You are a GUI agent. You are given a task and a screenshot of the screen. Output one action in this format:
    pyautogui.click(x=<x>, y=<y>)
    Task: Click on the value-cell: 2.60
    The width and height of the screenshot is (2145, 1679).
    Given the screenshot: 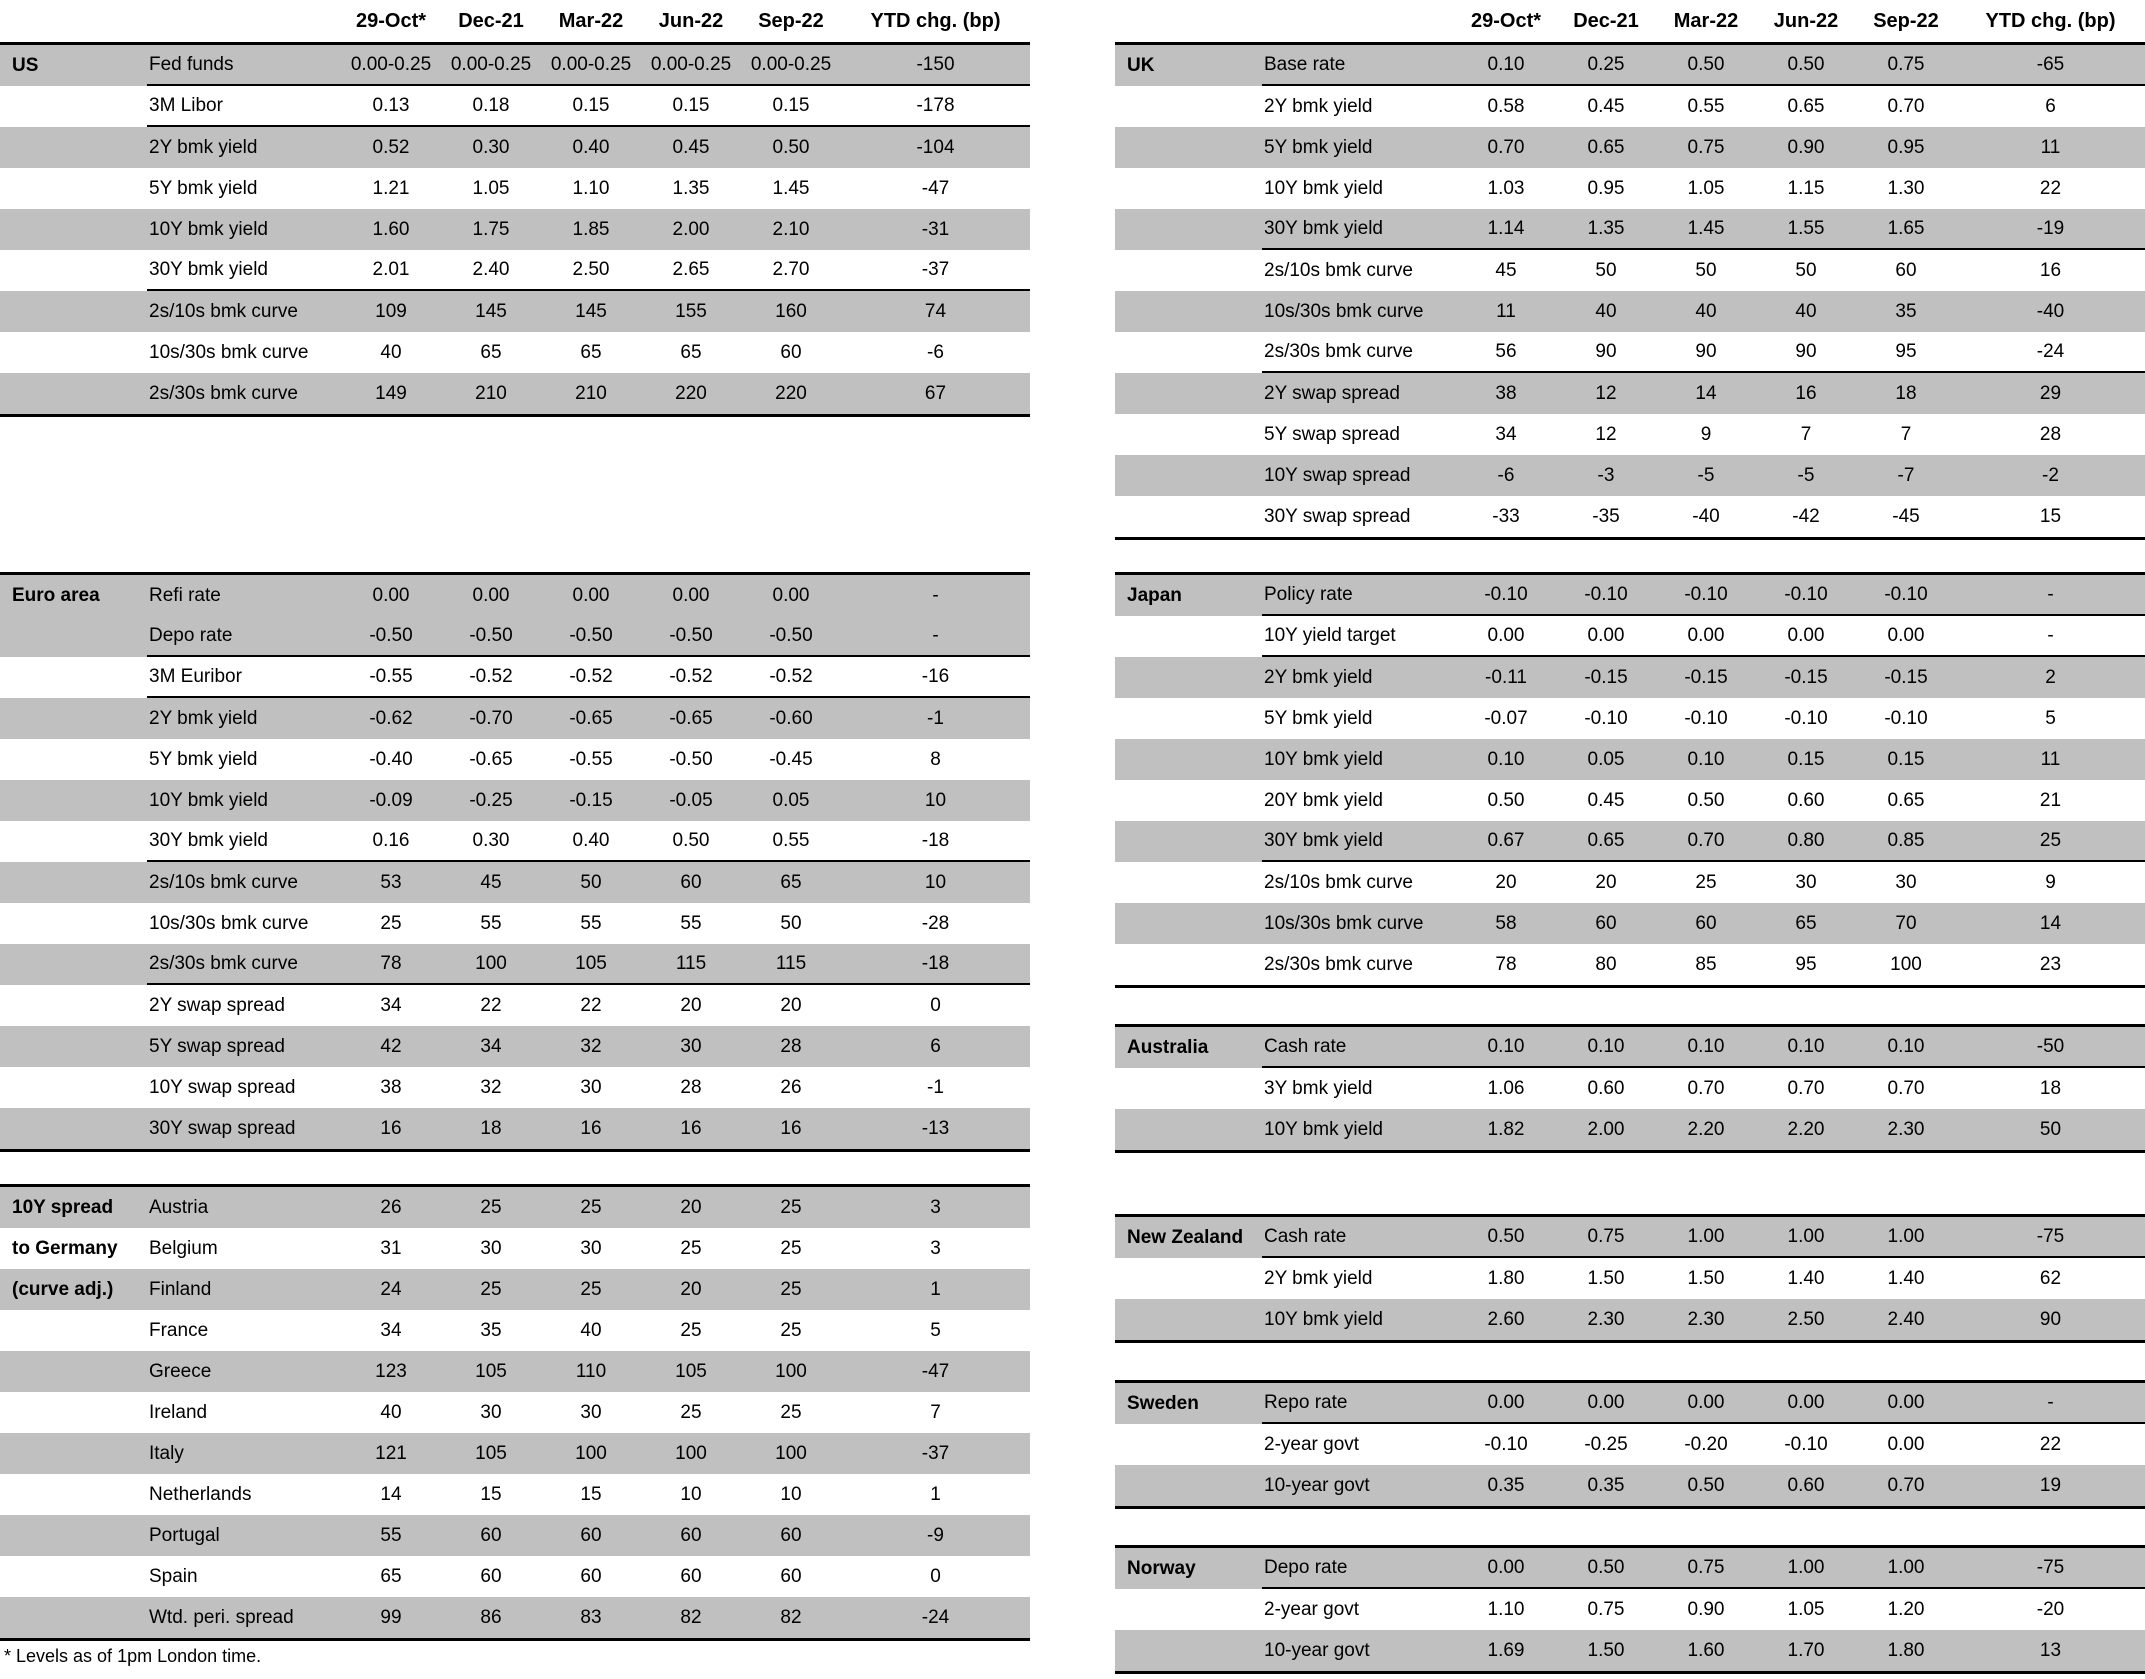 What is the action you would take?
    pyautogui.click(x=1506, y=1319)
    